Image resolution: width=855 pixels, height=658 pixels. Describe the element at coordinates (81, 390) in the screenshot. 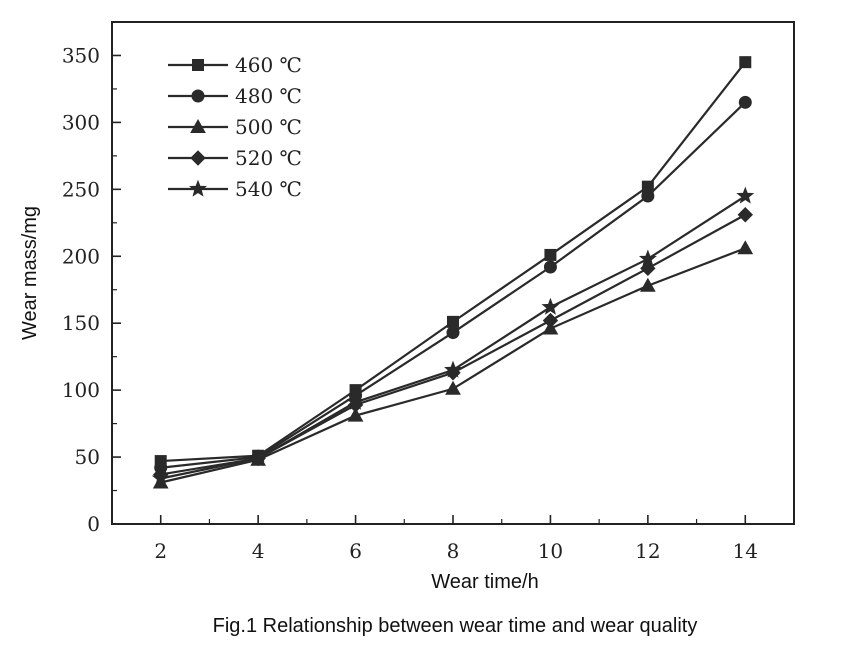

I see `y-tick-label: 100` at that location.